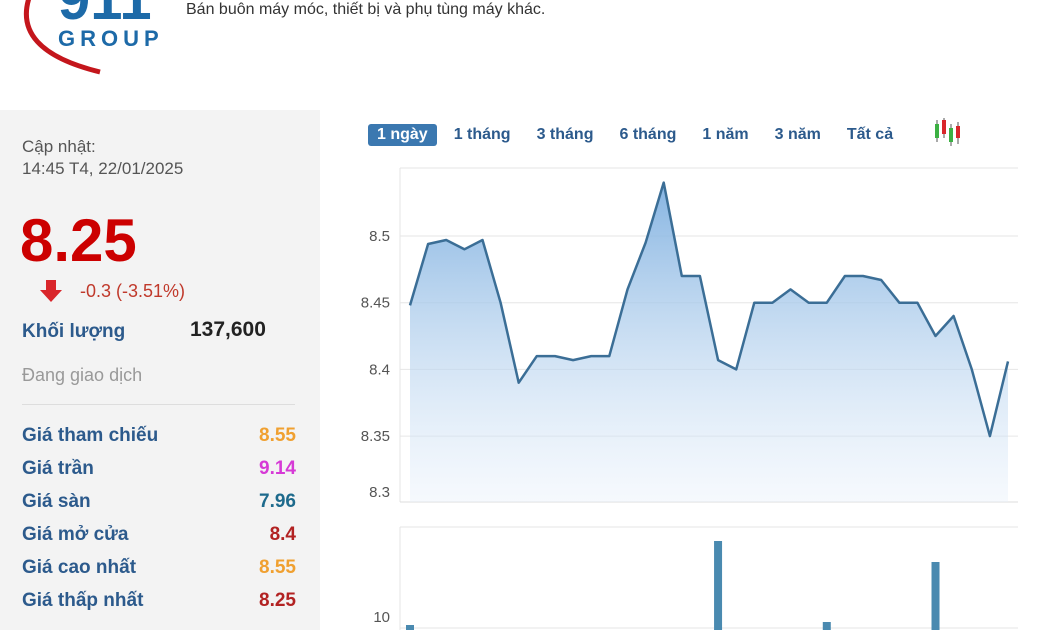 This screenshot has height=630, width=1050. Describe the element at coordinates (379, 492) in the screenshot. I see `y-tick-label: 8.3` at that location.